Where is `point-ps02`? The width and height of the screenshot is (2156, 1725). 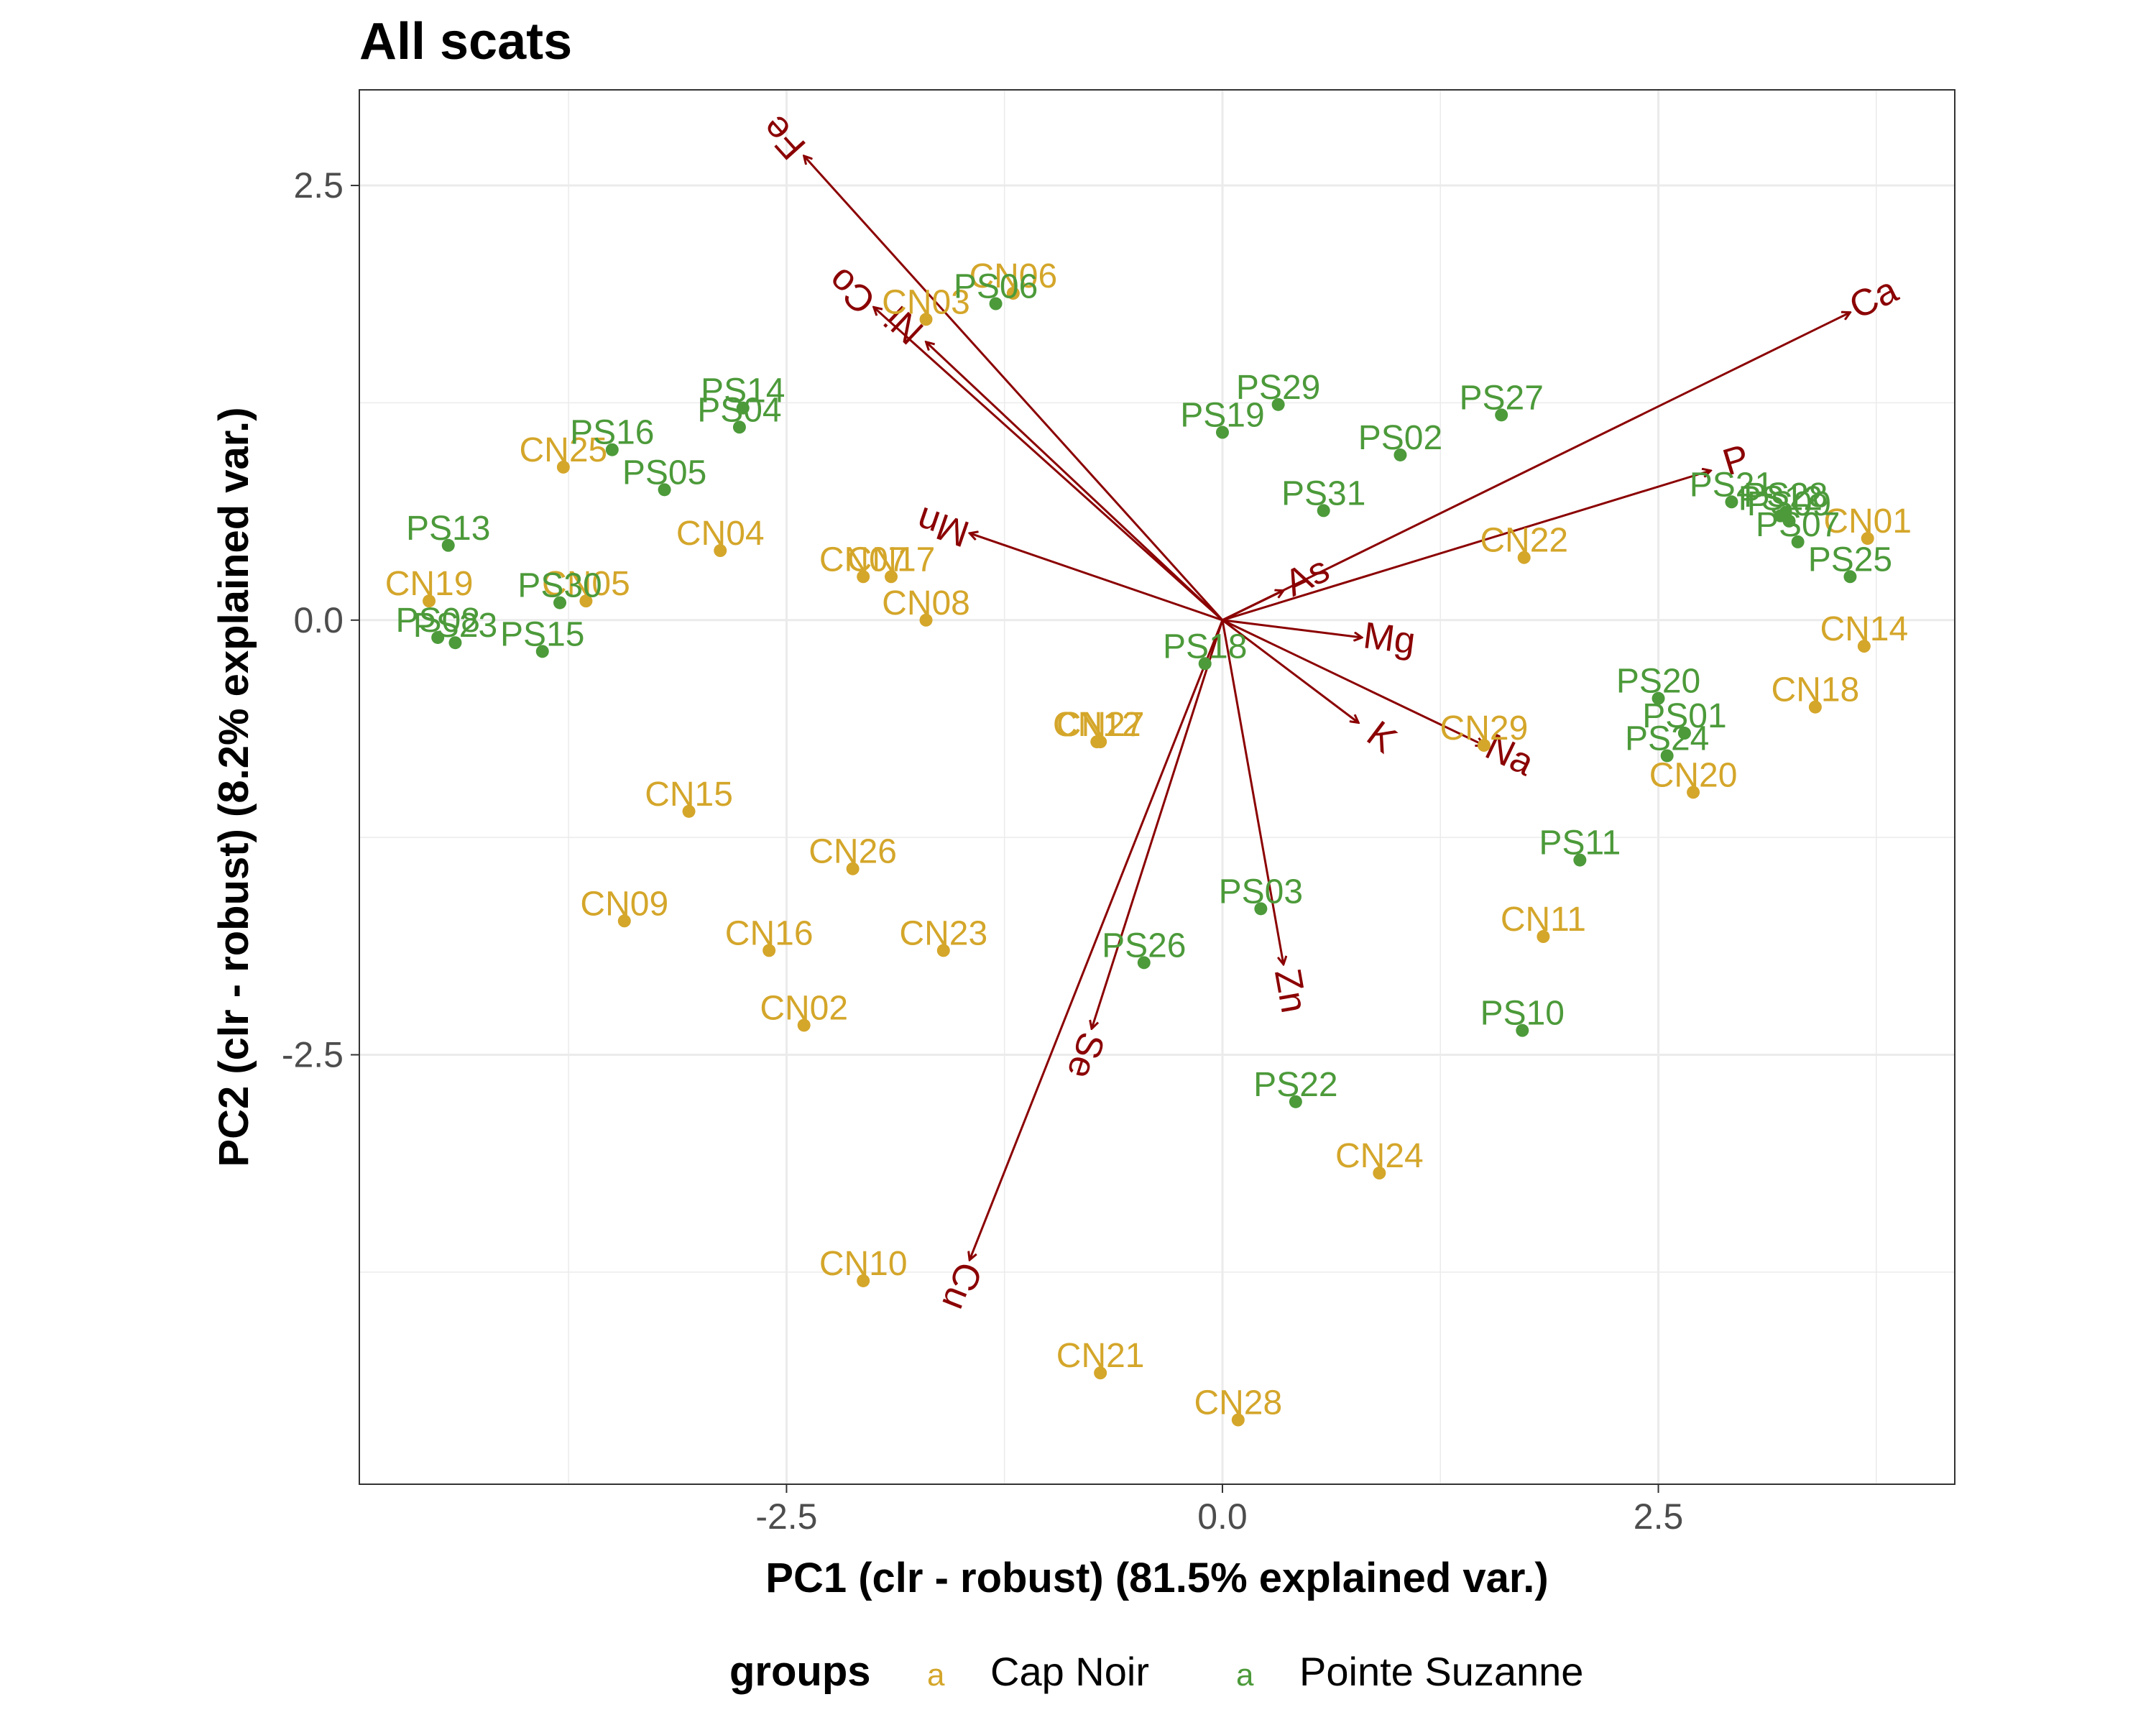
point-ps02 is located at coordinates (1400, 454).